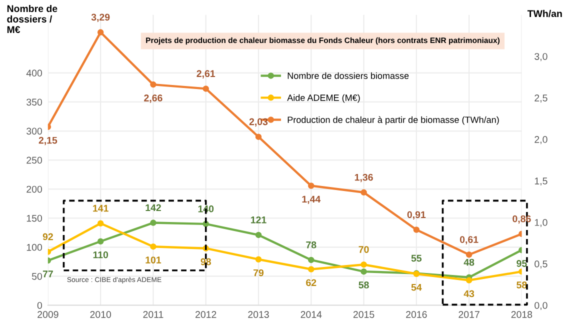 This screenshot has width=564, height=330. Describe the element at coordinates (323, 98) in the screenshot. I see `legend-label: Aide ADEME (M€)` at that location.